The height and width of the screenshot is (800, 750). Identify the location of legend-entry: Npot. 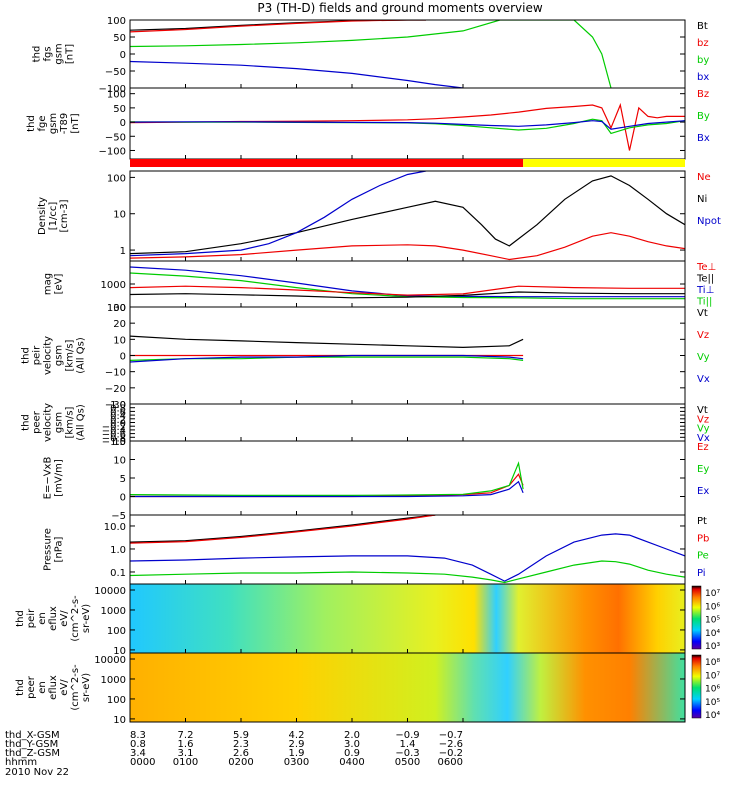
(709, 221).